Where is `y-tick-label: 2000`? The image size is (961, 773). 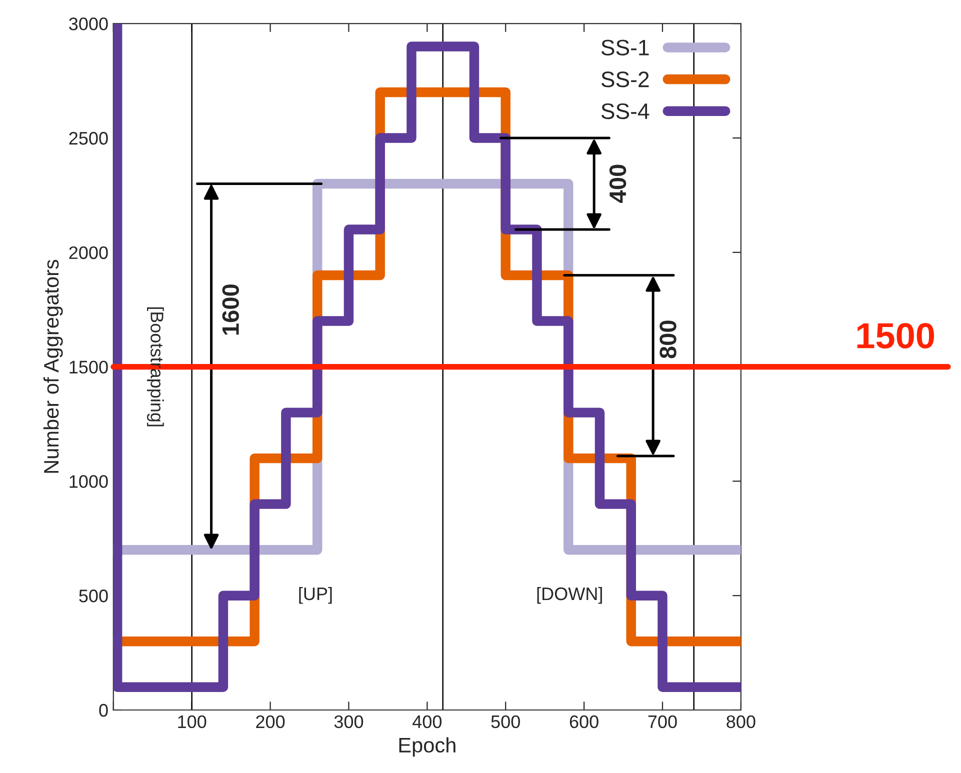 y-tick-label: 2000 is located at coordinates (88, 253).